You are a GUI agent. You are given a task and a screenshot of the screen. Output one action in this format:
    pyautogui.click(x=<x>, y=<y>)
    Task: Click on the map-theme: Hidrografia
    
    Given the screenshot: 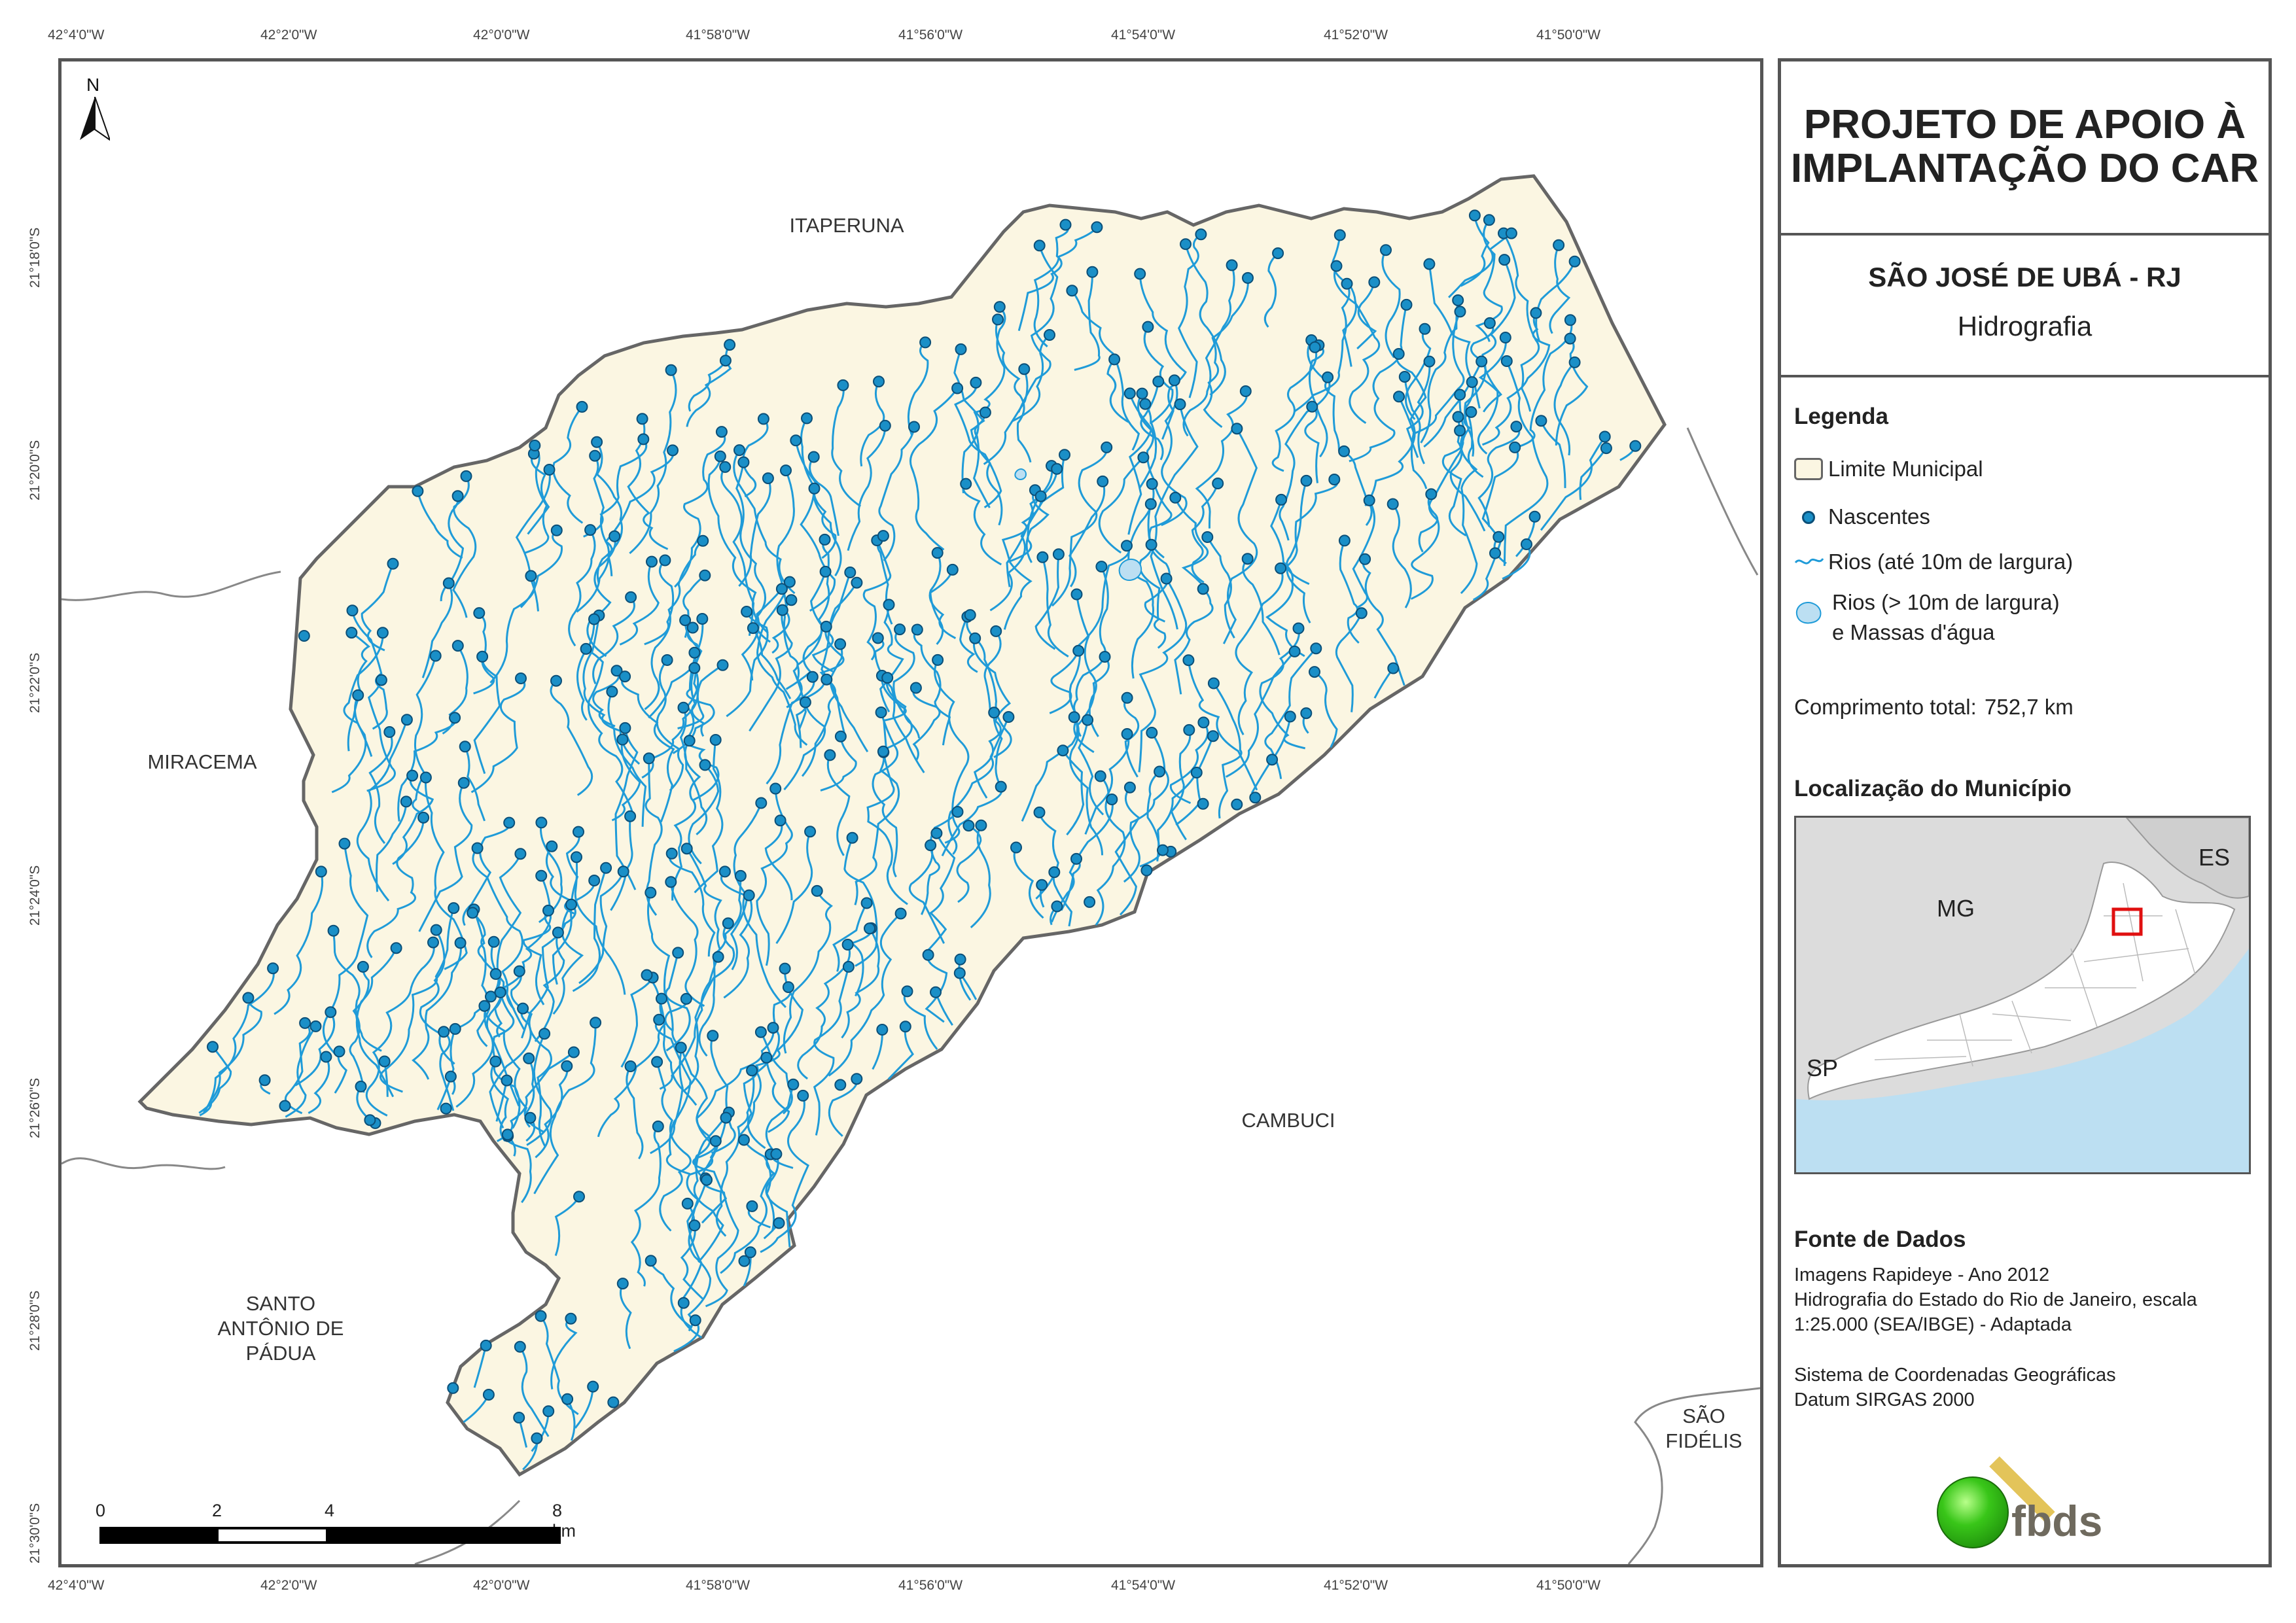 What is the action you would take?
    pyautogui.click(x=2025, y=326)
    